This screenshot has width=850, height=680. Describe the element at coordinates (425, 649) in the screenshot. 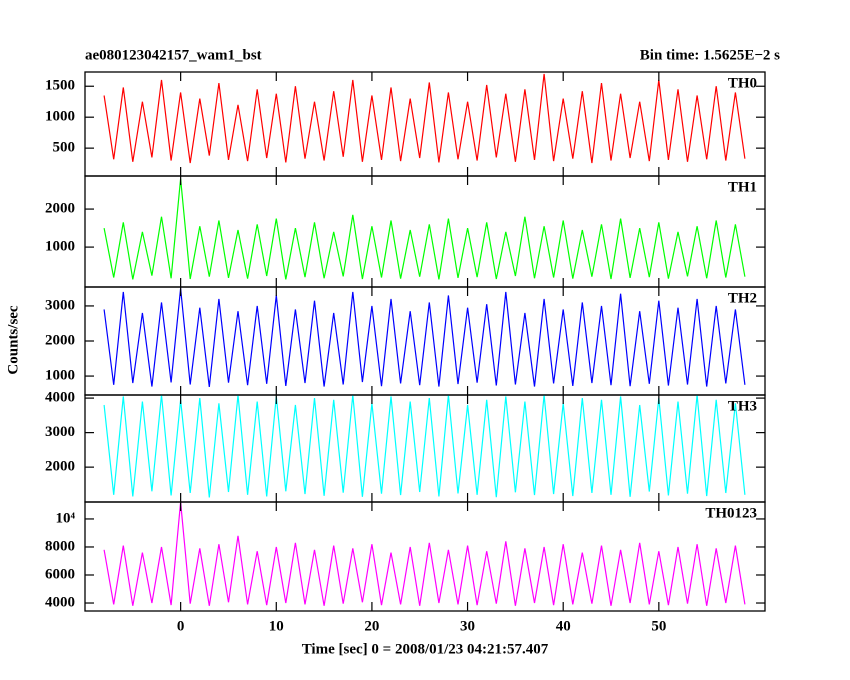

I see `x-axis-label: Time [sec] 0 = 2008/01/23 04:21:57.407` at that location.